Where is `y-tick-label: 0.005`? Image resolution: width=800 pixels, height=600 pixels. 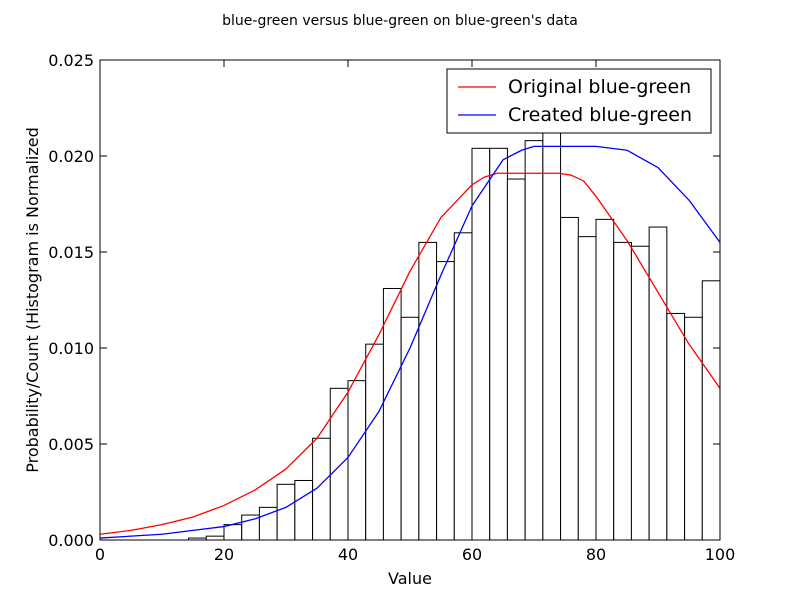
y-tick-label: 0.005 is located at coordinates (71, 444).